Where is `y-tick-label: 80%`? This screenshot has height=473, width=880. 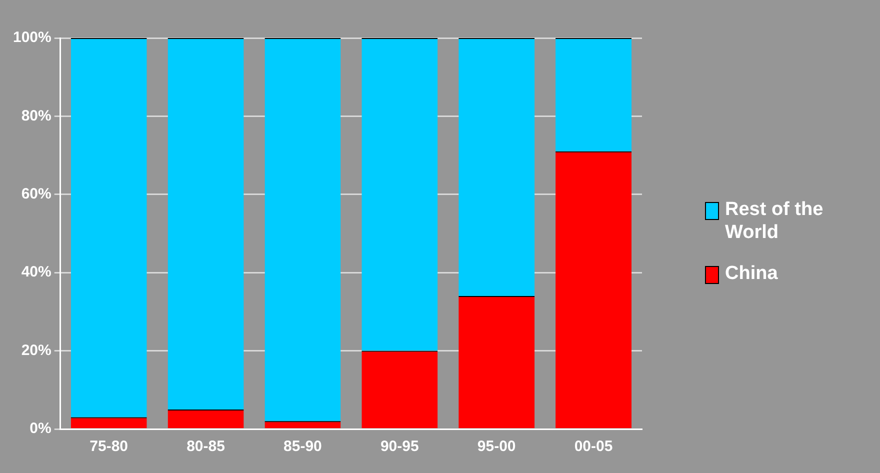 y-tick-label: 80% is located at coordinates (36, 115).